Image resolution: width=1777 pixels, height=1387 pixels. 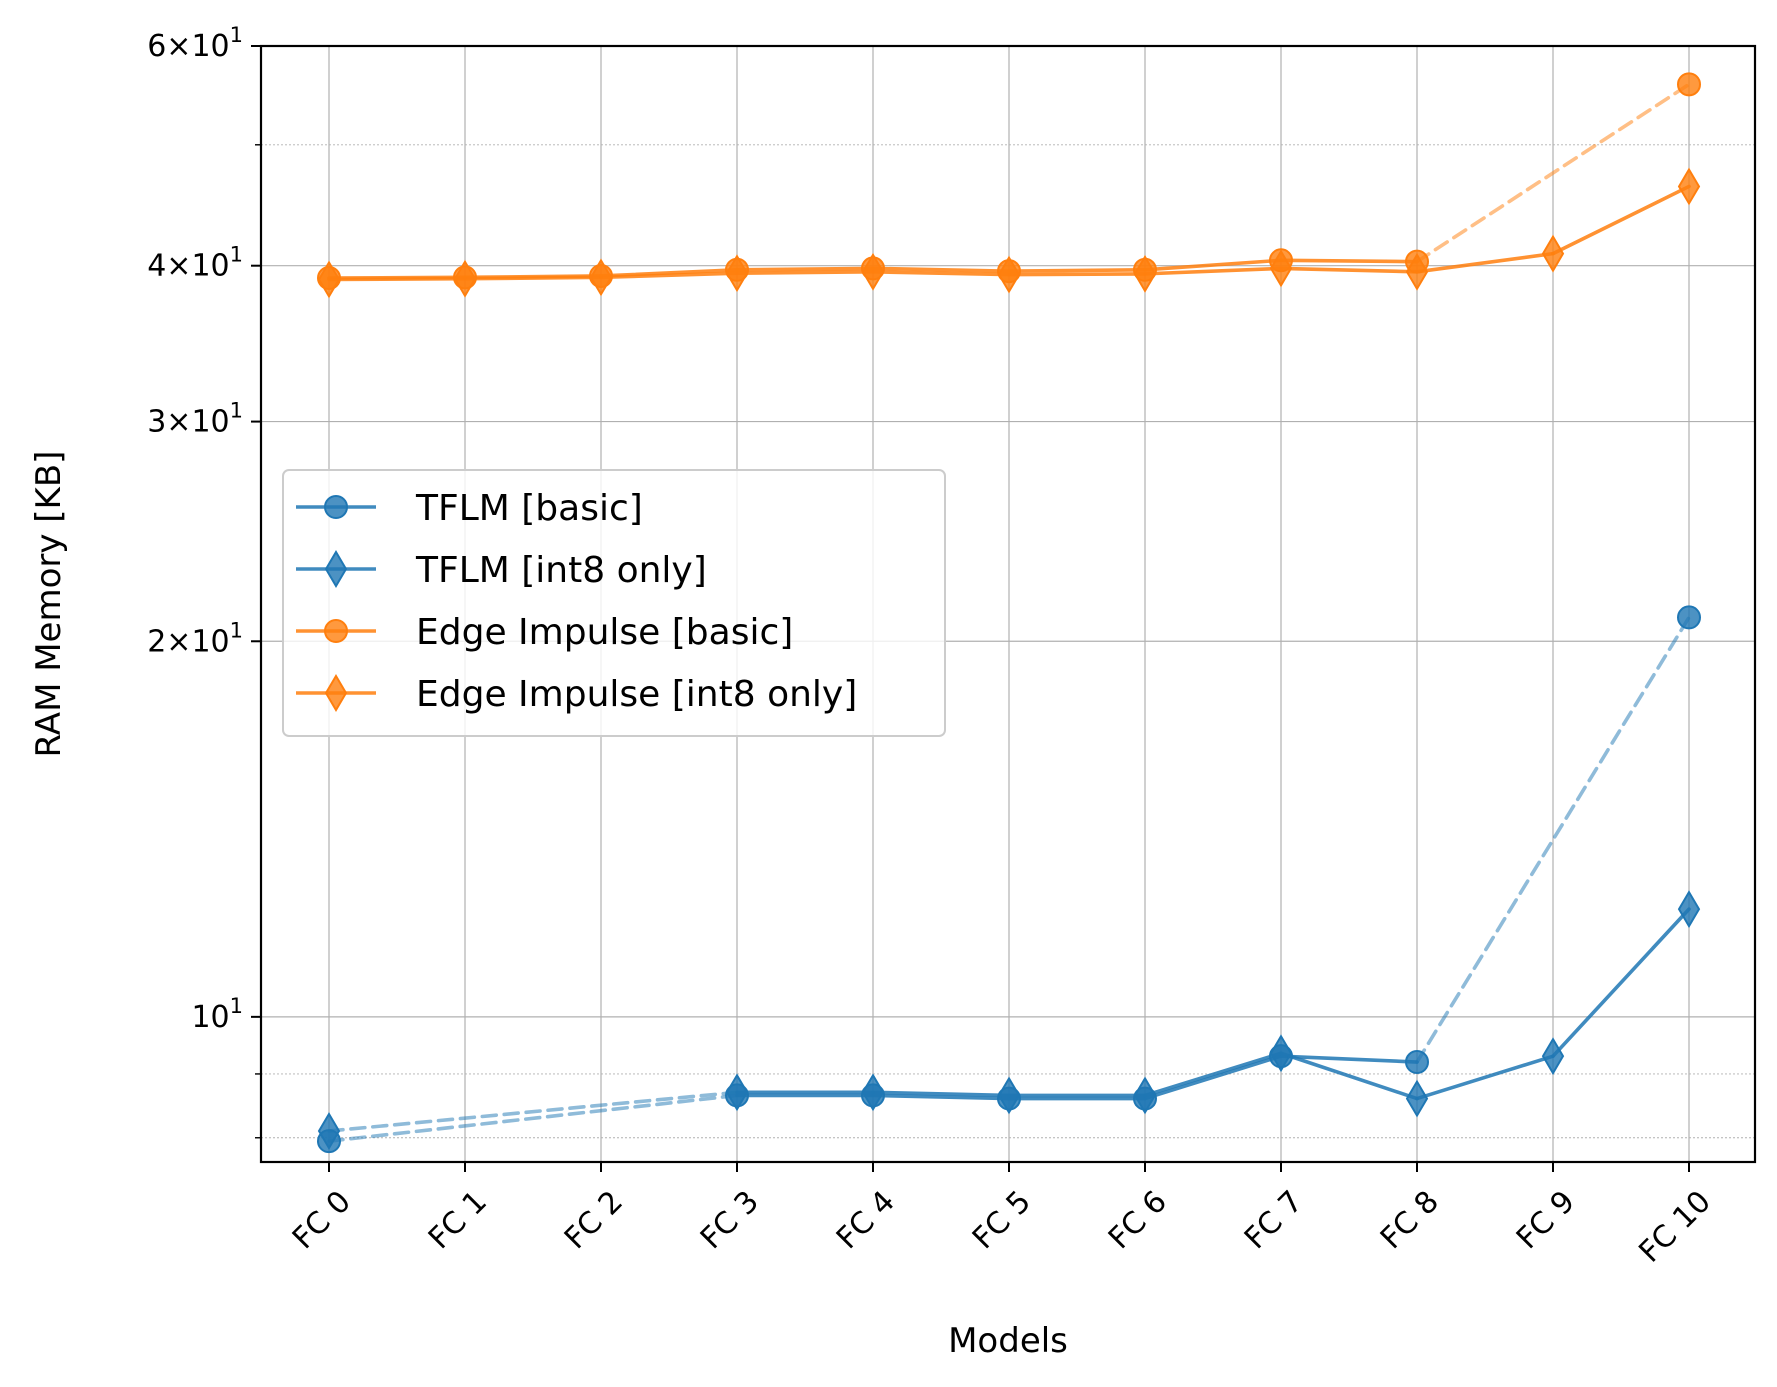 What do you see at coordinates (195, 43) in the screenshot?
I see `y-tick-label: 6×101` at bounding box center [195, 43].